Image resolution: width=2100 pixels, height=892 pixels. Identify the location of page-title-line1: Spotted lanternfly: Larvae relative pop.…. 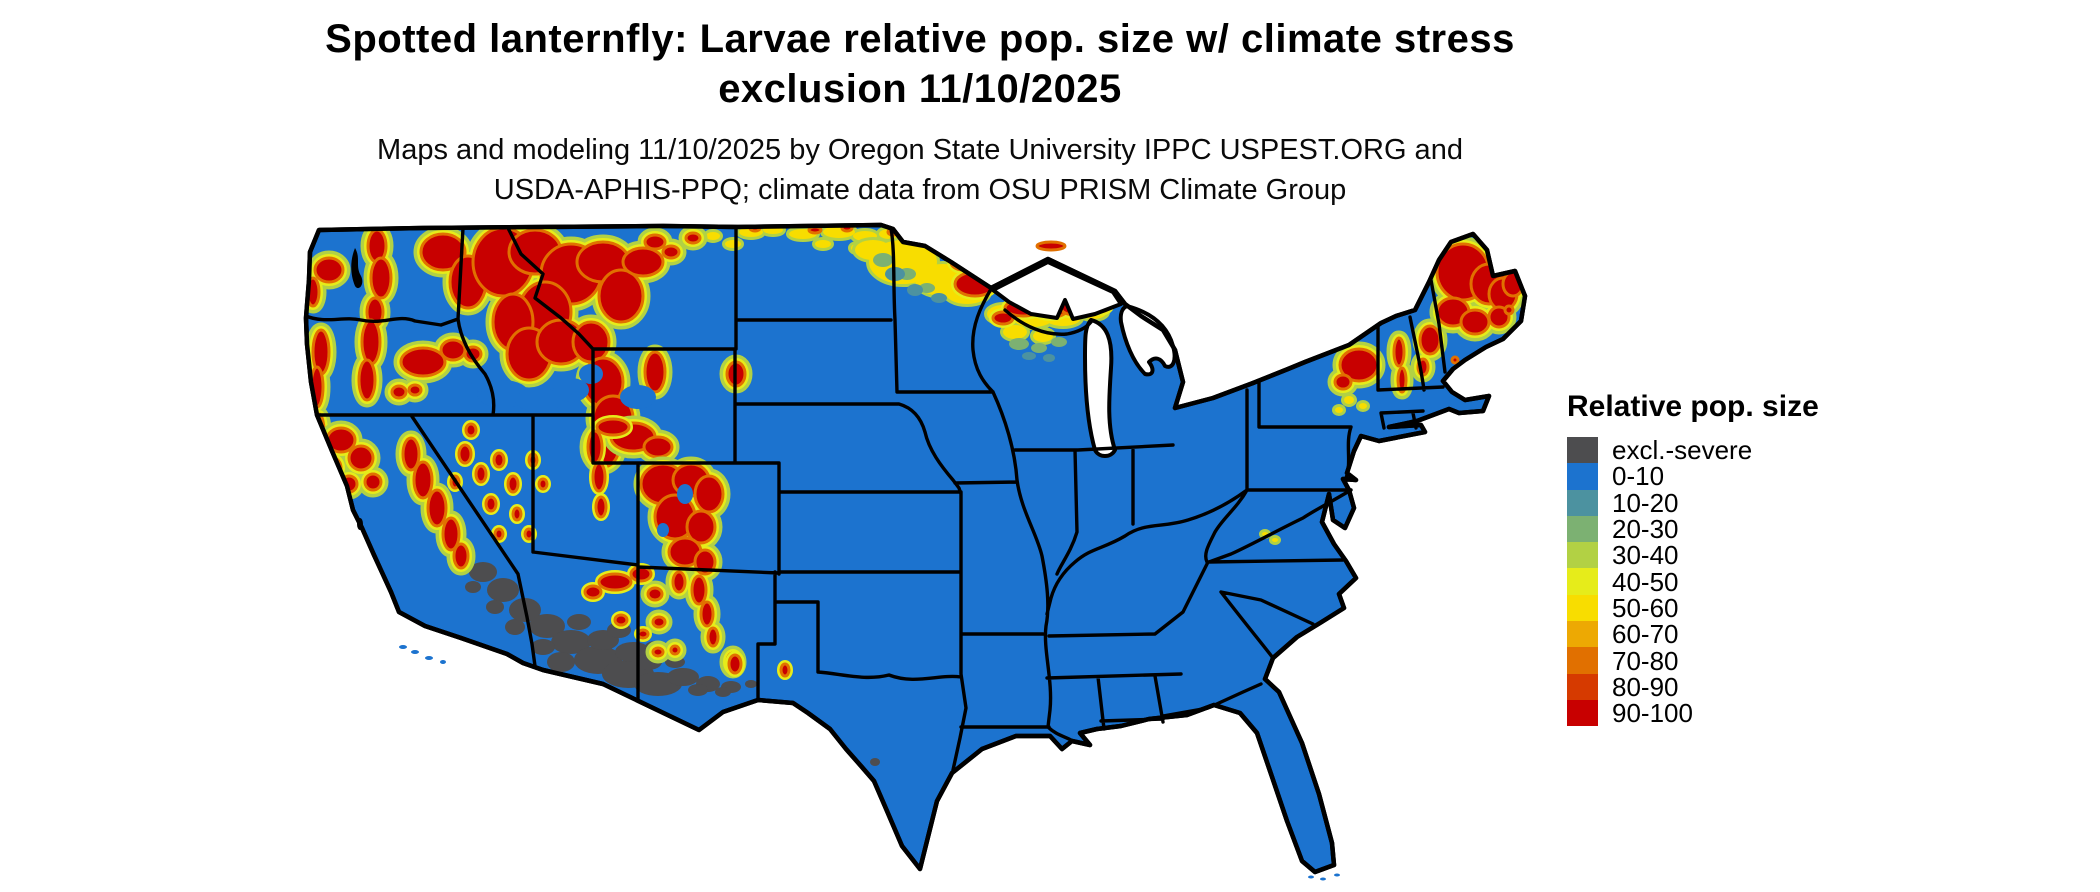
(920, 39).